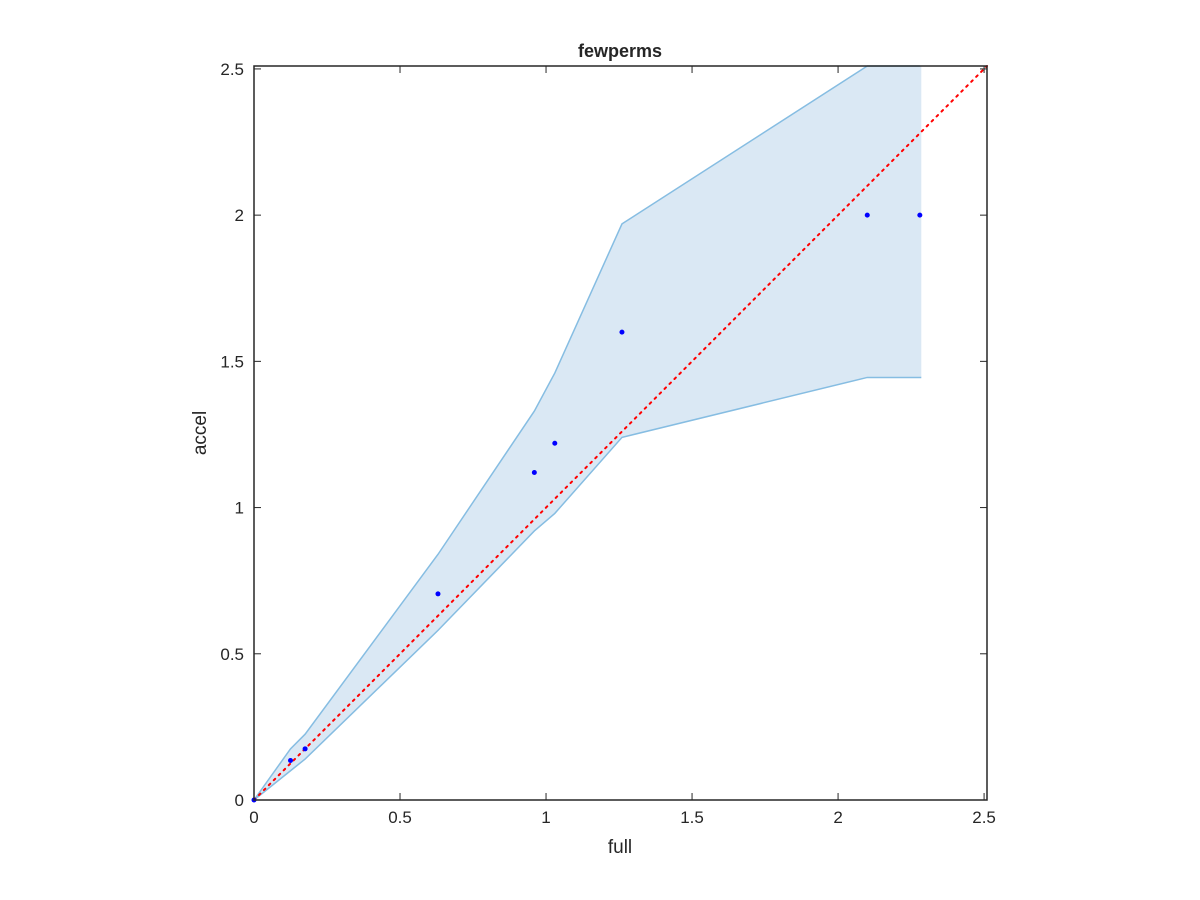 This screenshot has width=1200, height=900. Describe the element at coordinates (400, 817) in the screenshot. I see `x-tick-label: 0.5` at that location.